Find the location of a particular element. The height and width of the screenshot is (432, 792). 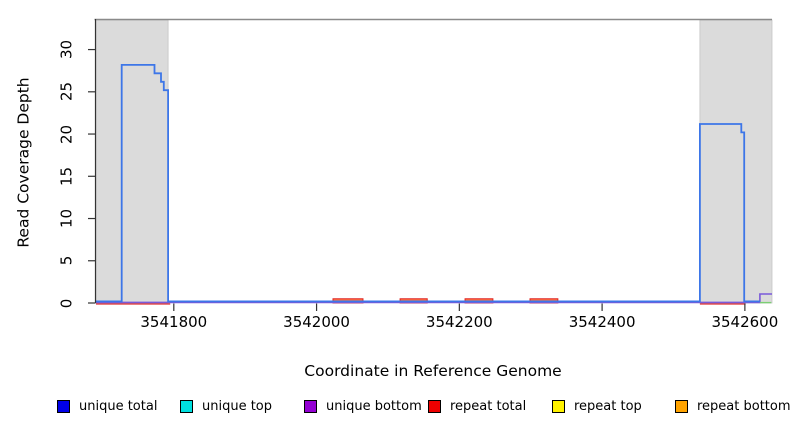

x-tick-label: 3542000 is located at coordinates (316, 322).